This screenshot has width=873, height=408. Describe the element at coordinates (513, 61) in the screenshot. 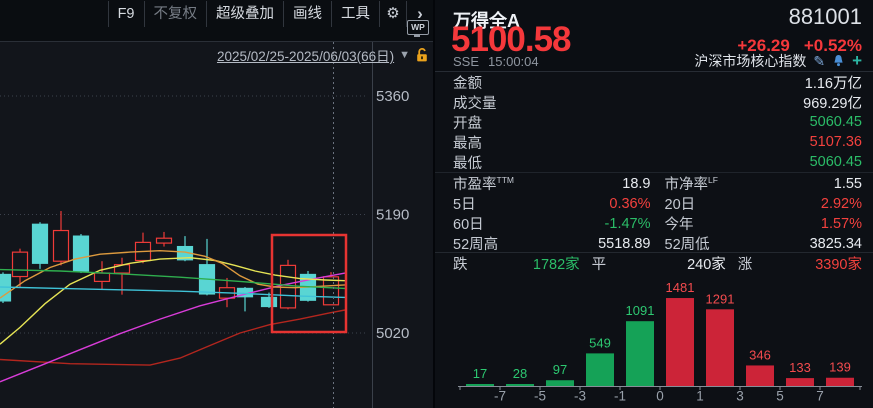

I see `quote-time: 15:00:04` at that location.